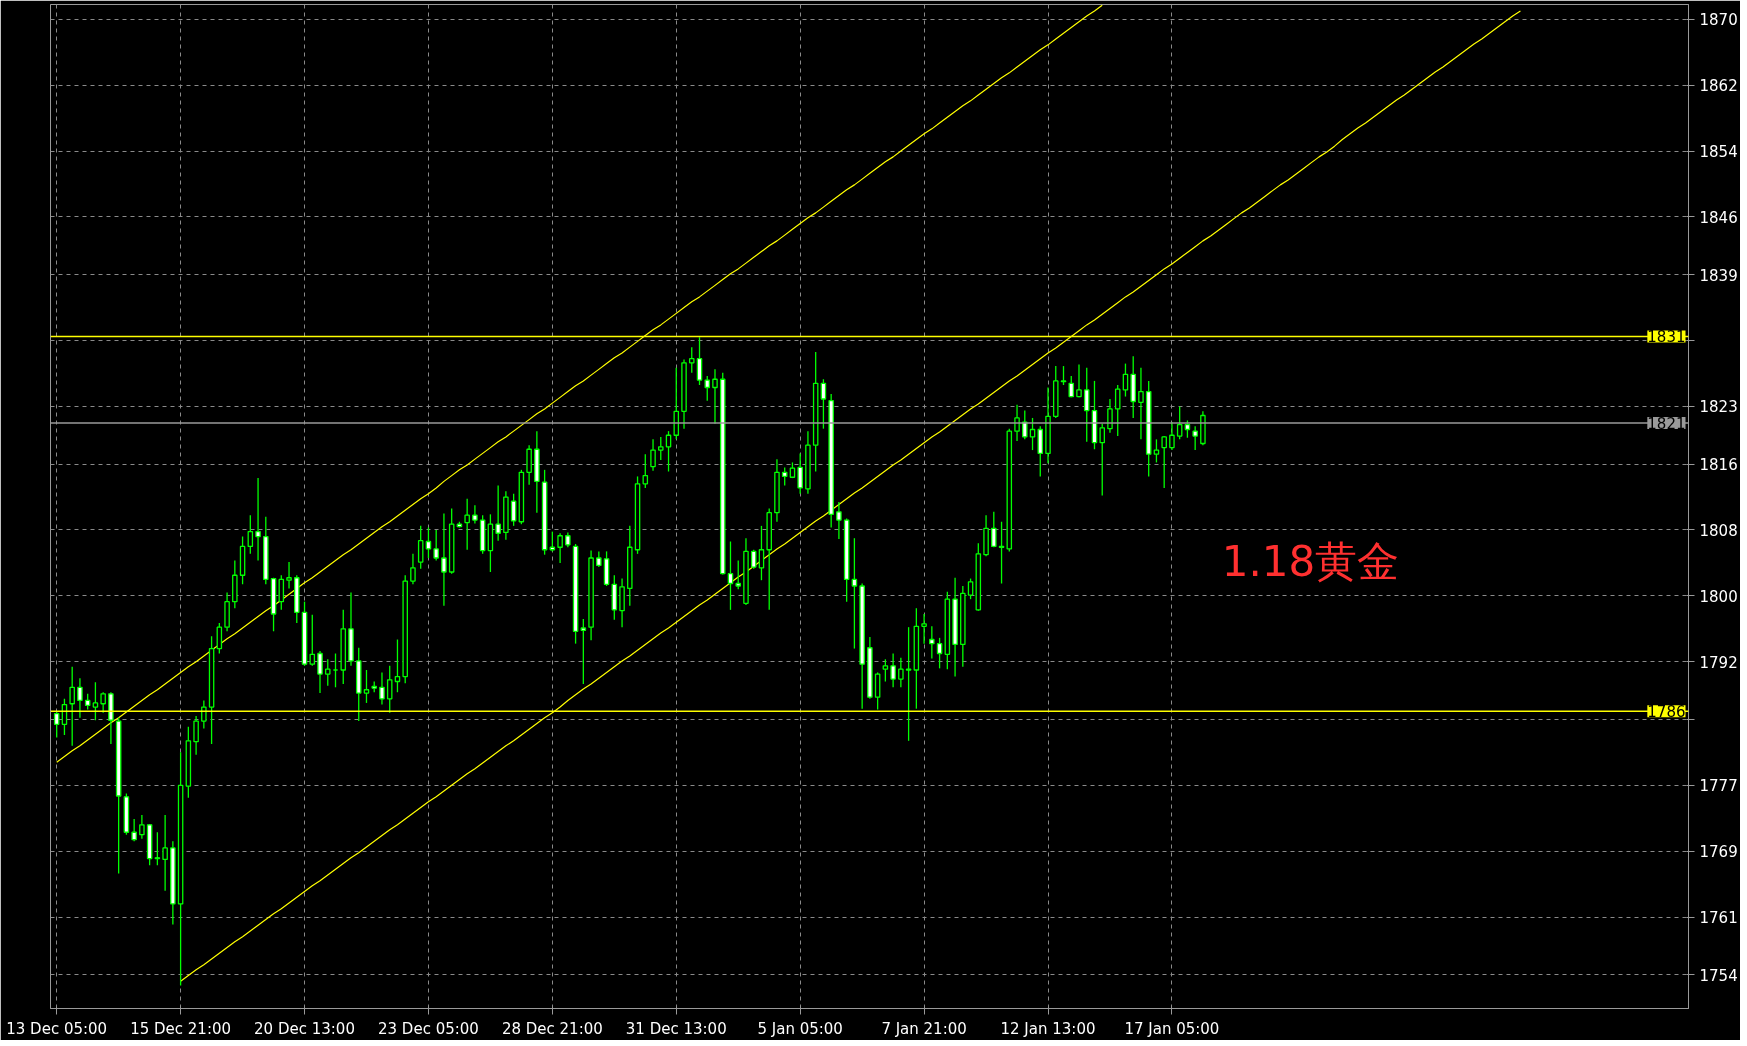 The image size is (1747, 1046). What do you see at coordinates (1718, 407) in the screenshot?
I see `y-tick-label: 1823` at bounding box center [1718, 407].